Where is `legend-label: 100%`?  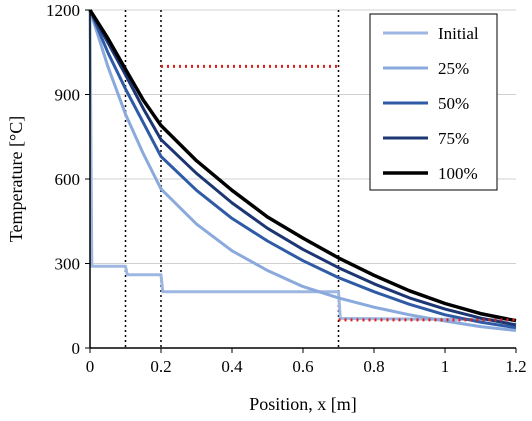 legend-label: 100% is located at coordinates (458, 173).